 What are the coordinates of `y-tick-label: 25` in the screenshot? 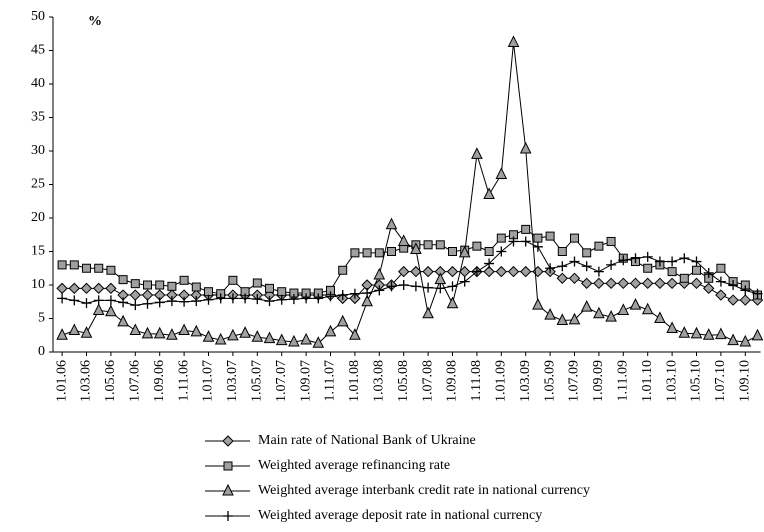 It's located at (38, 184).